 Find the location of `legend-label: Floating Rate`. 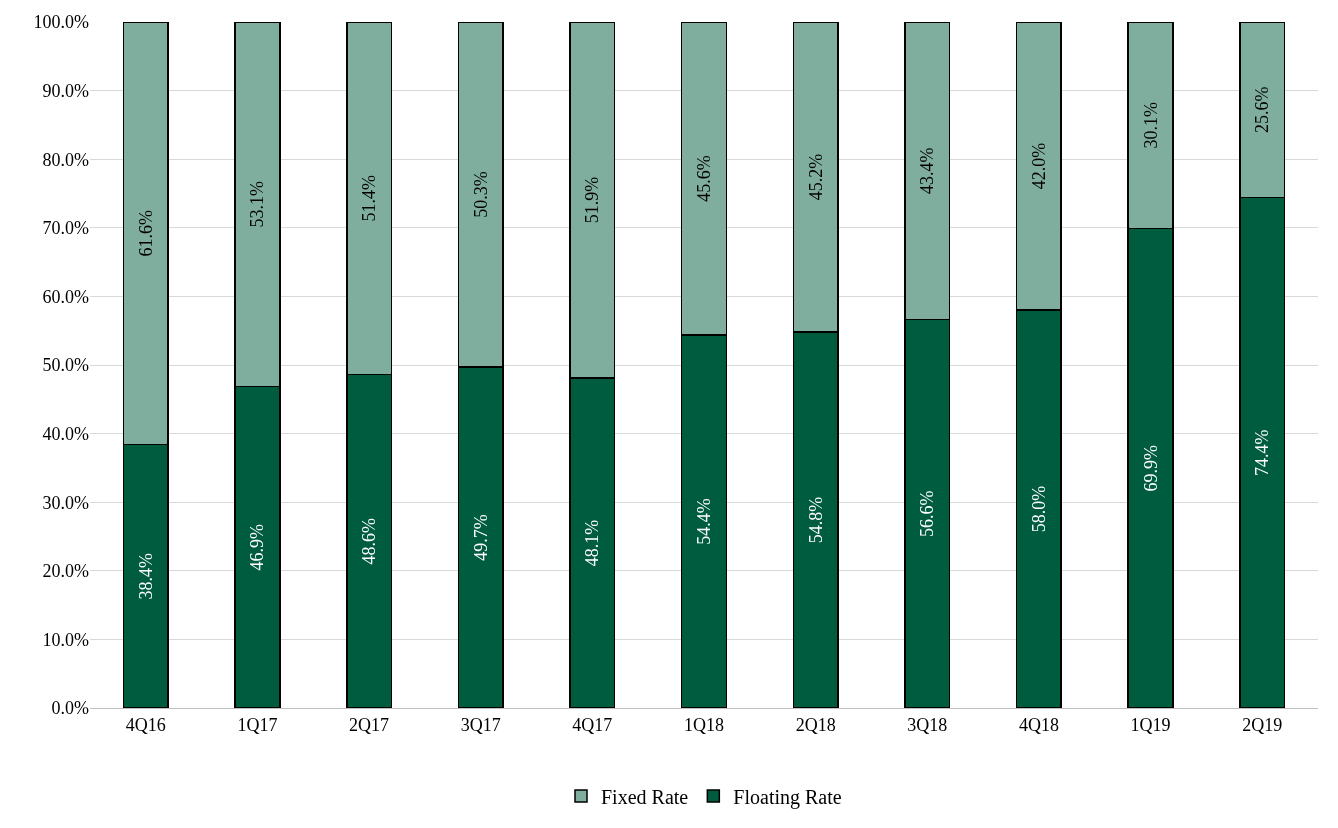

legend-label: Floating Rate is located at coordinates (787, 797).